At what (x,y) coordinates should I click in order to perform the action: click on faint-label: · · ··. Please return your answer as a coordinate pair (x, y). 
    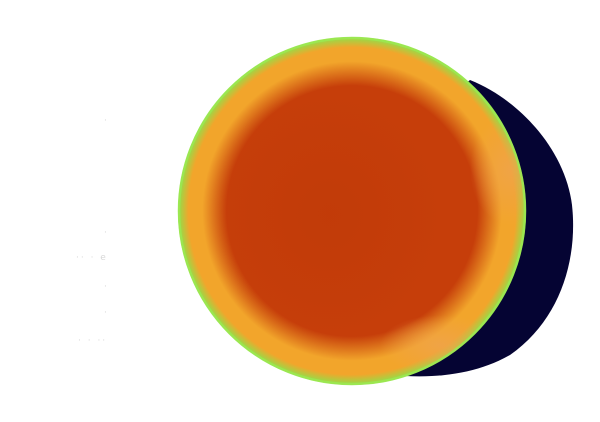
    Looking at the image, I should click on (93, 341).